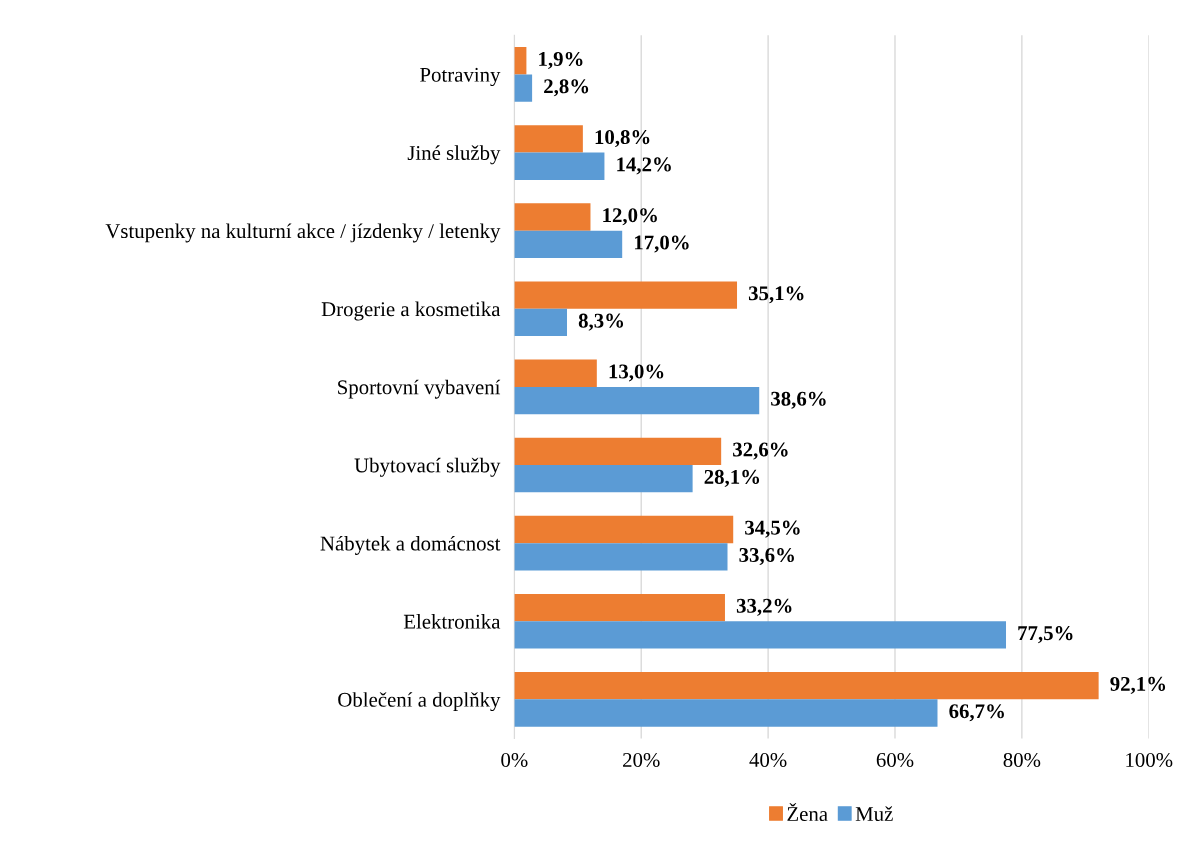 This screenshot has width=1177, height=842. What do you see at coordinates (601, 322) in the screenshot?
I see `data-label: 8,3%` at bounding box center [601, 322].